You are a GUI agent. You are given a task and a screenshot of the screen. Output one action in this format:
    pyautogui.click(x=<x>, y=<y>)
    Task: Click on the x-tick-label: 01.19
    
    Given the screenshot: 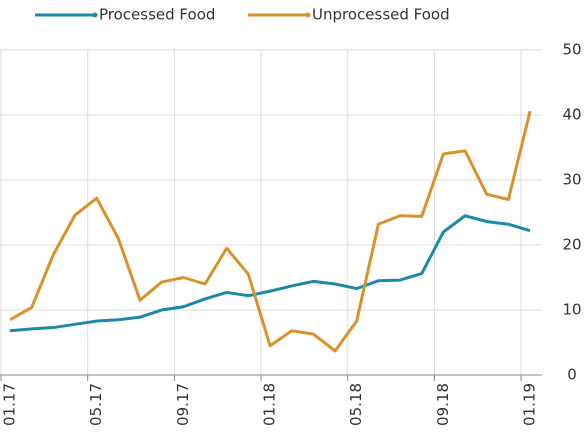 What is the action you would take?
    pyautogui.click(x=530, y=404)
    